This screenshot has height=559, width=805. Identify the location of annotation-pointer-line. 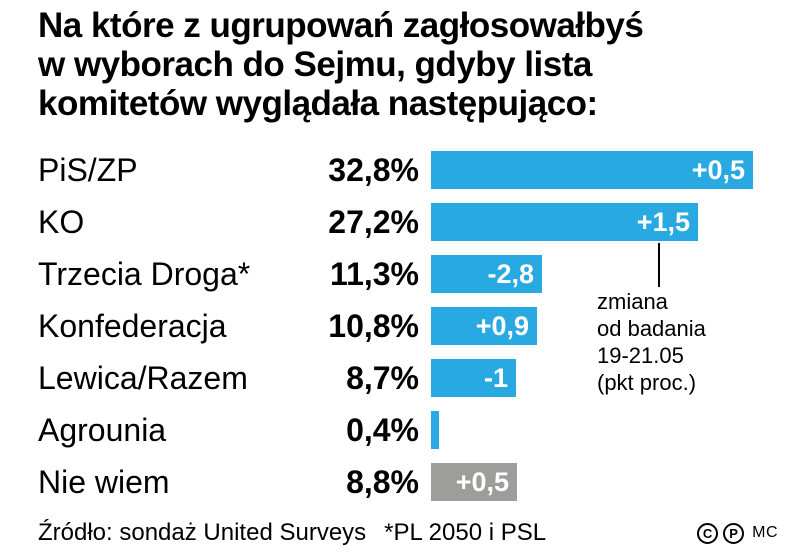
(659, 265).